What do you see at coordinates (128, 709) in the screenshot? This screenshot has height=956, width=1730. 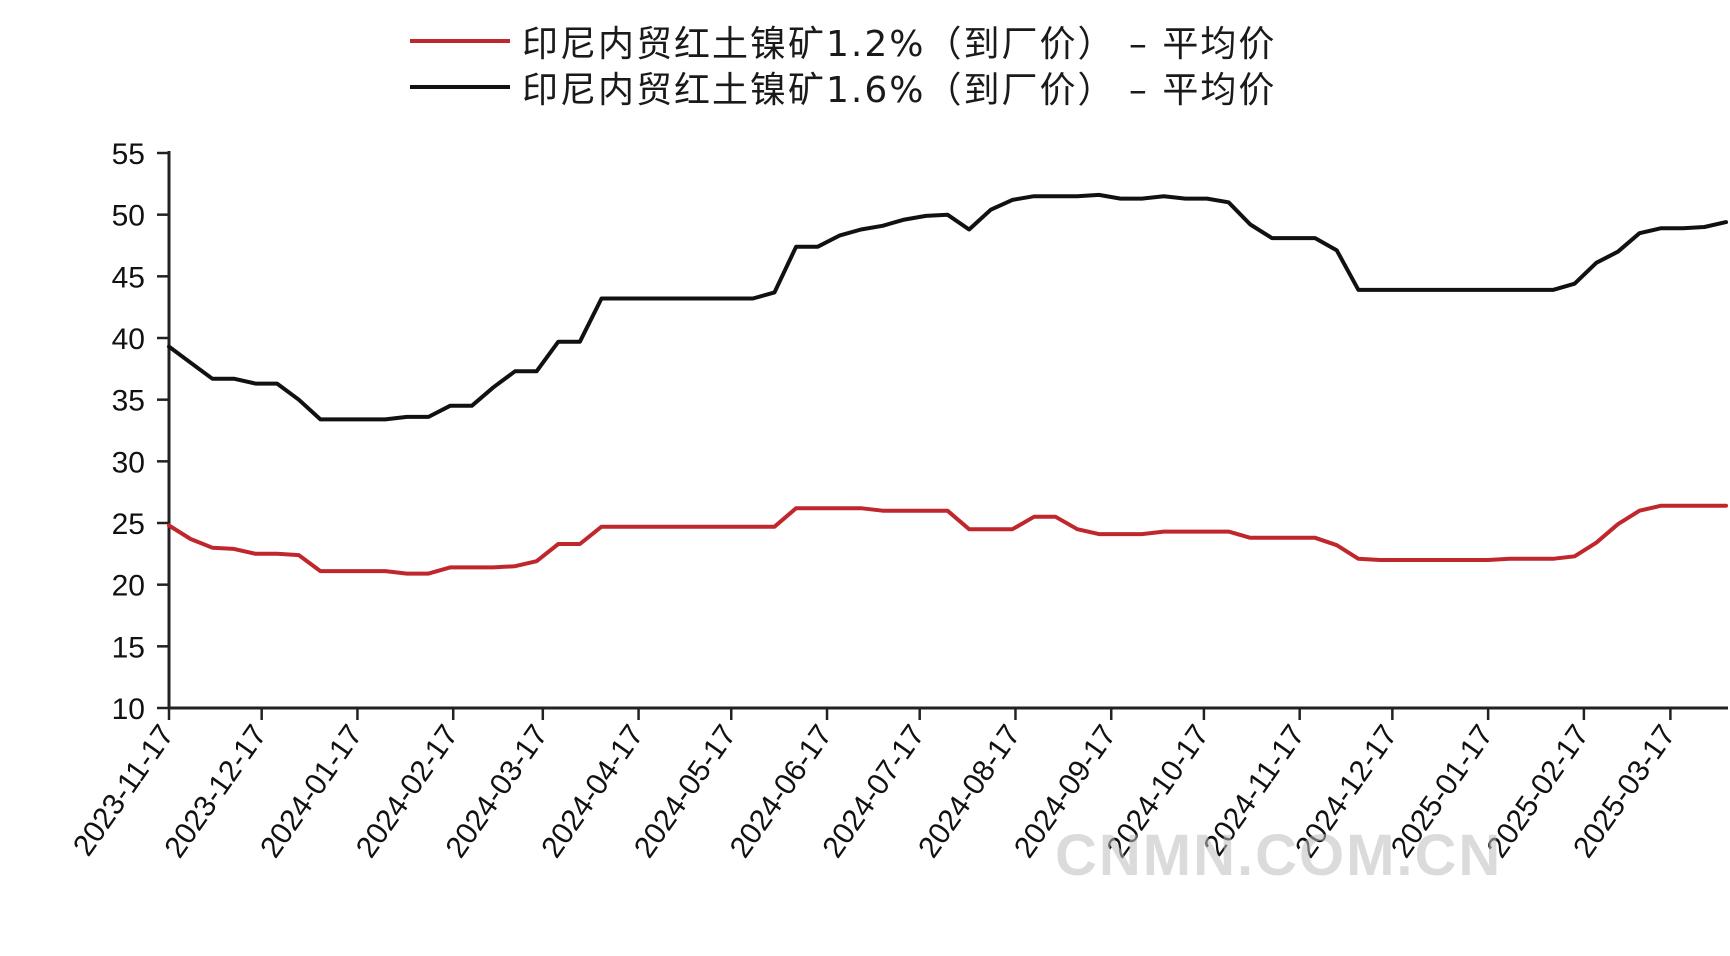 I see `y-tick-label: 10` at bounding box center [128, 709].